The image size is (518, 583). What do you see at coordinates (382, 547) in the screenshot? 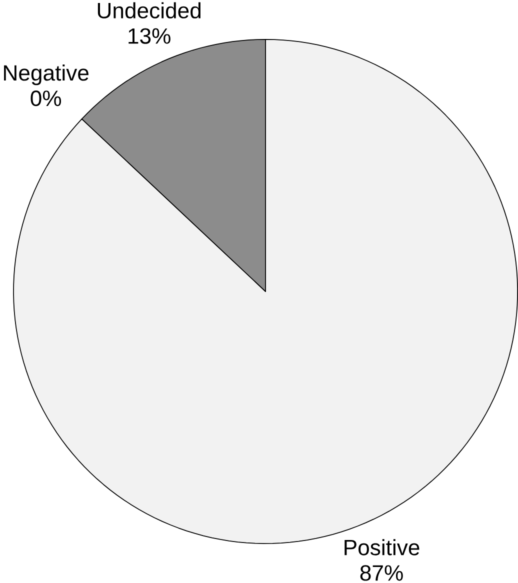
I see `slice-label: Positive` at bounding box center [382, 547].